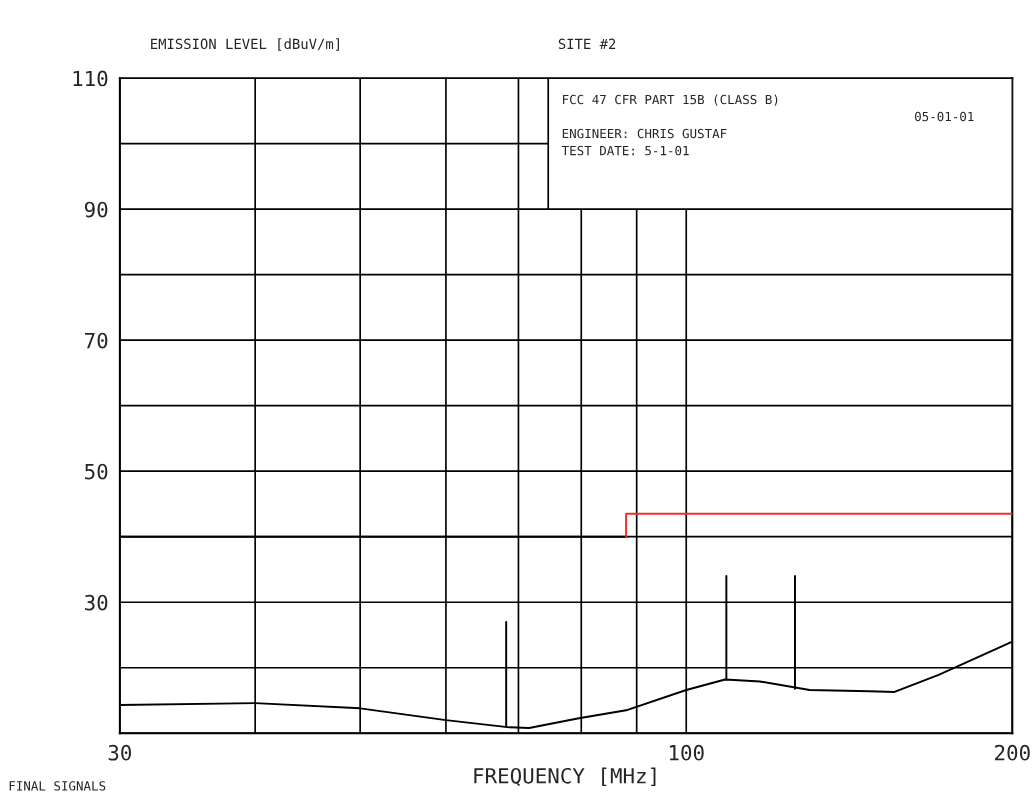  Describe the element at coordinates (1012, 752) in the screenshot. I see `x-tick-label: 200` at that location.